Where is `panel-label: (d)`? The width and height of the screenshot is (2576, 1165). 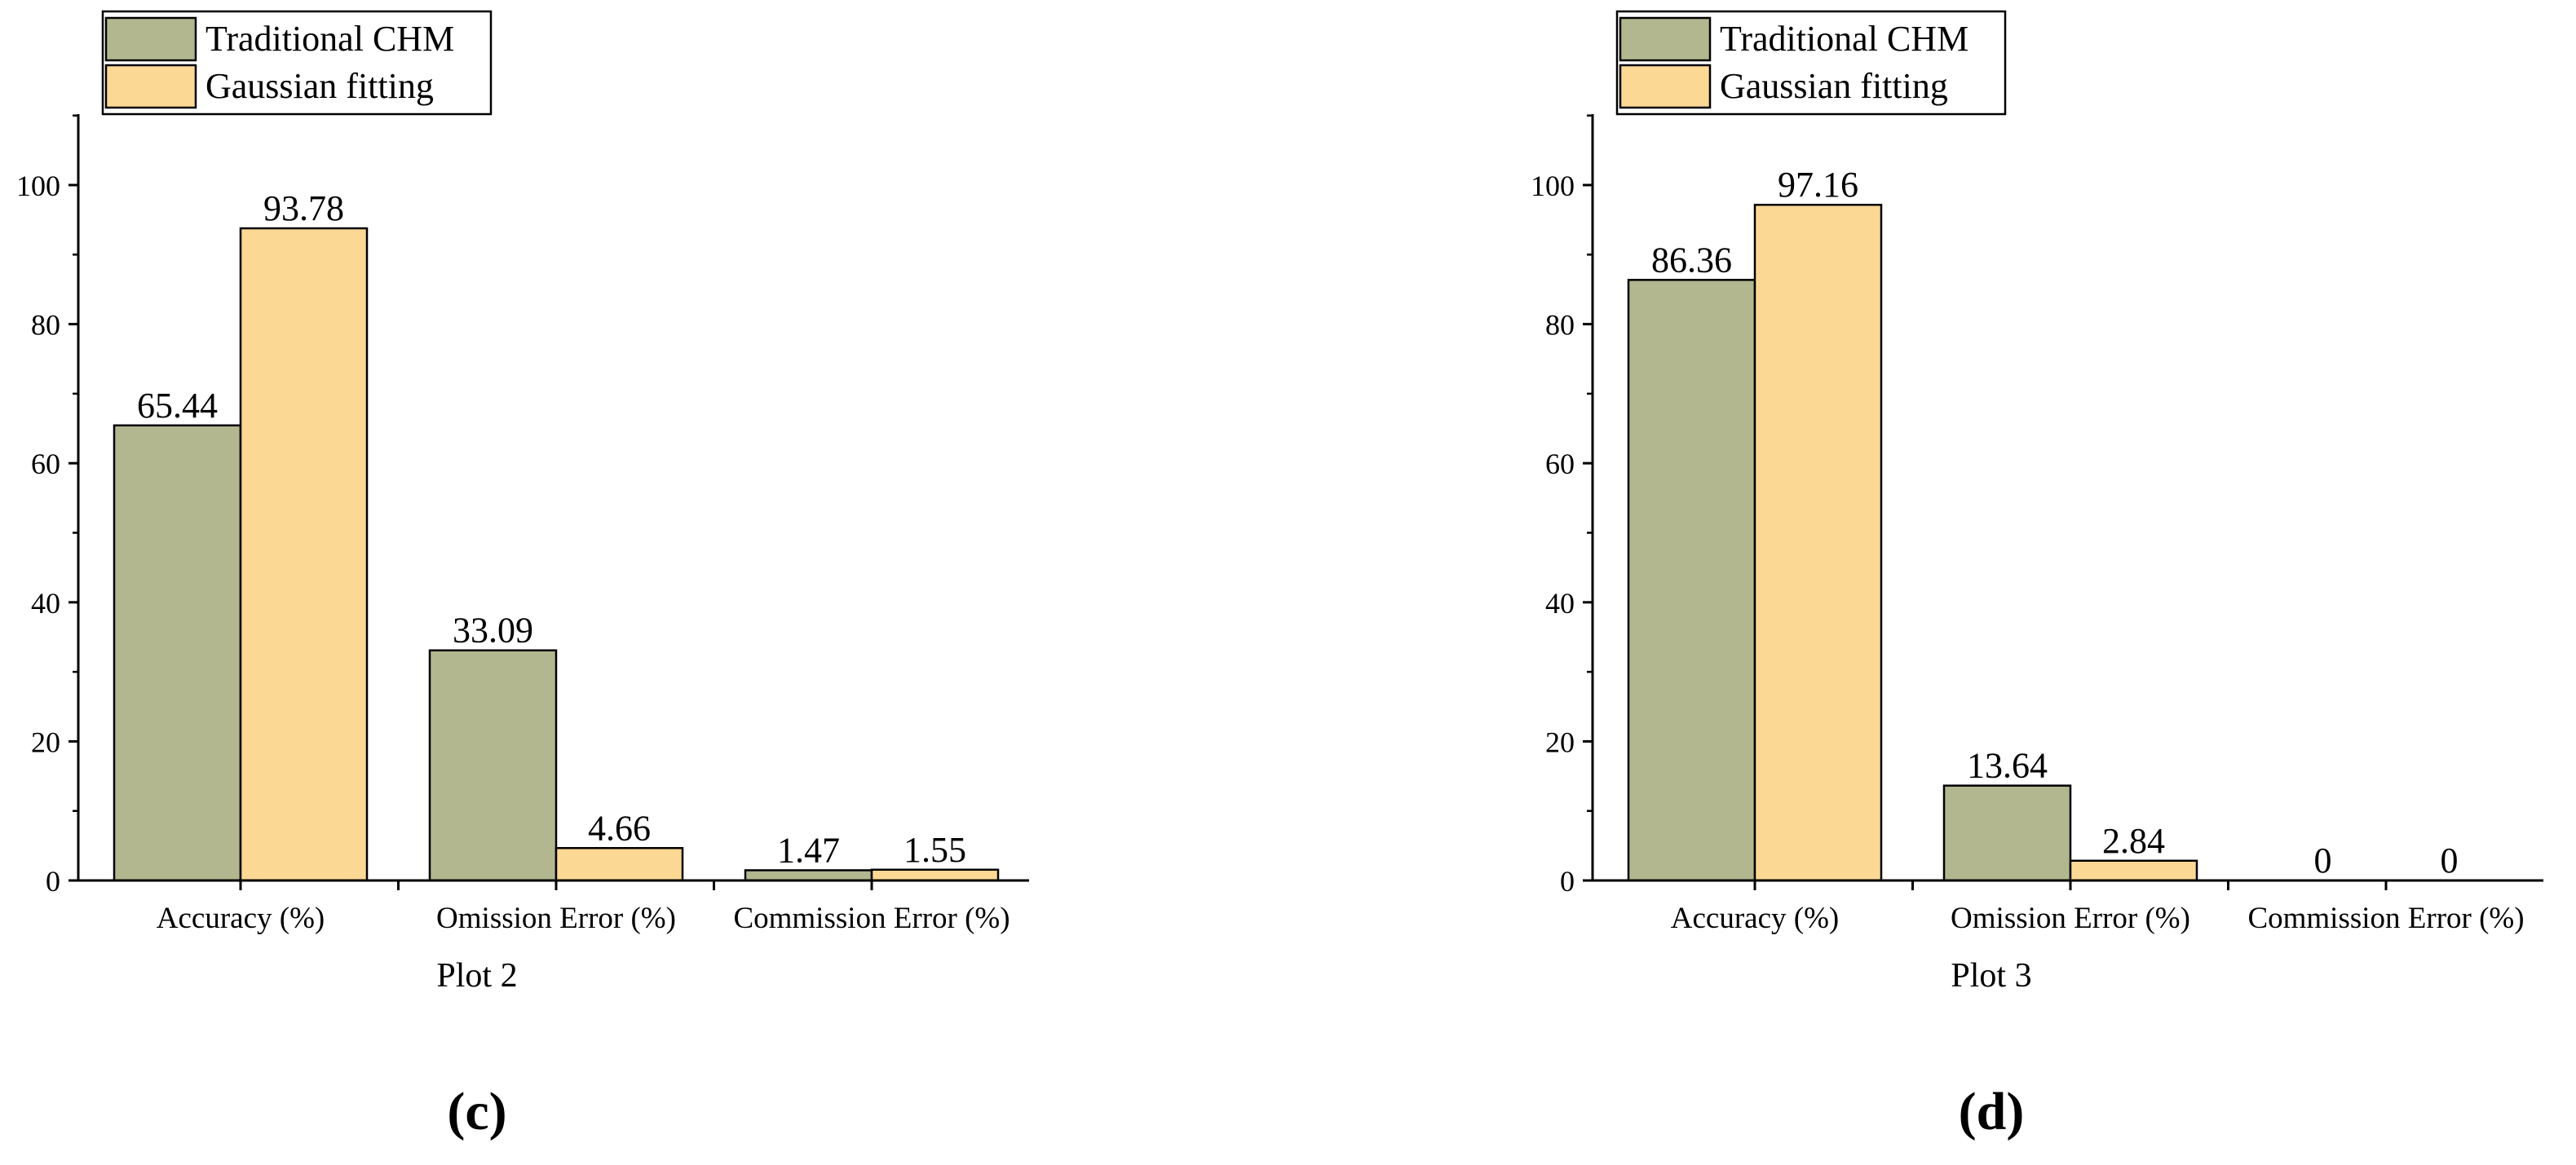
panel-label: (d) is located at coordinates (1992, 1111).